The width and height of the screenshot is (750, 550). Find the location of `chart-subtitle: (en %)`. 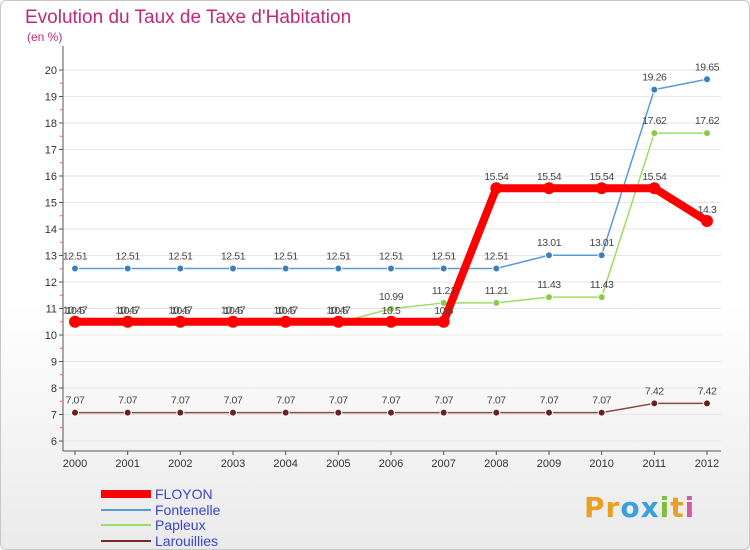

chart-subtitle: (en %) is located at coordinates (45, 37).